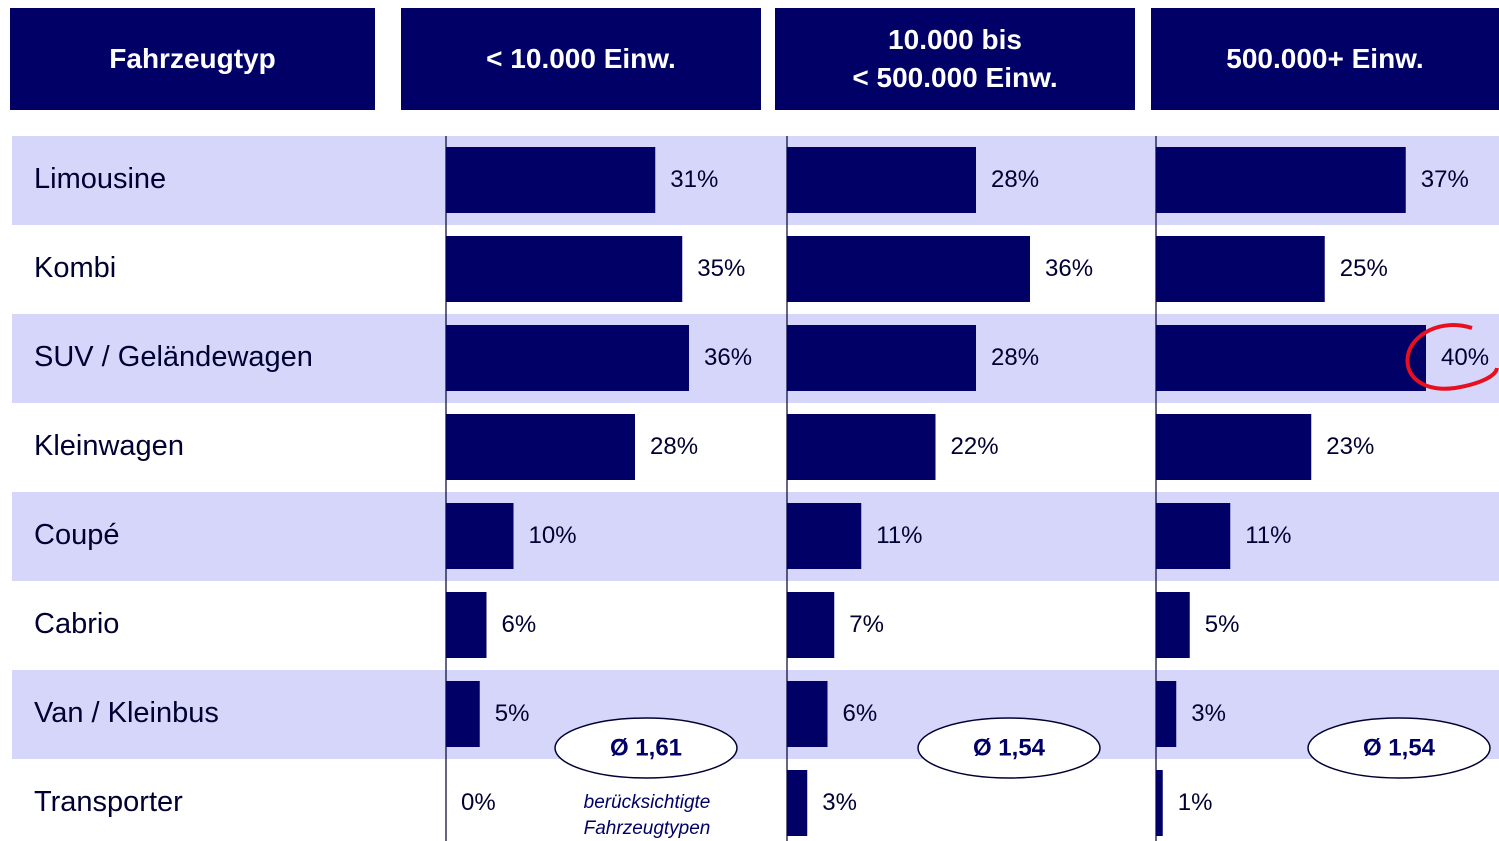  I want to click on row-label: Kleinwagen, so click(109, 446).